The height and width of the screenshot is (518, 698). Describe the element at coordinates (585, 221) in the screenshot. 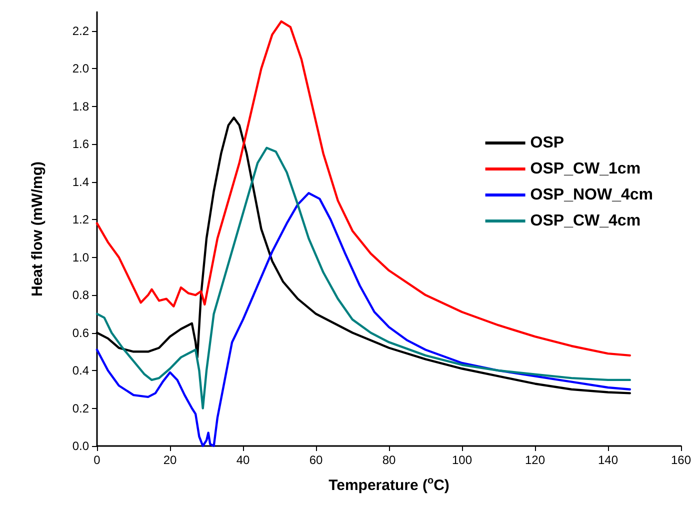

I see `legend-label: OSP_CW_4cm` at that location.